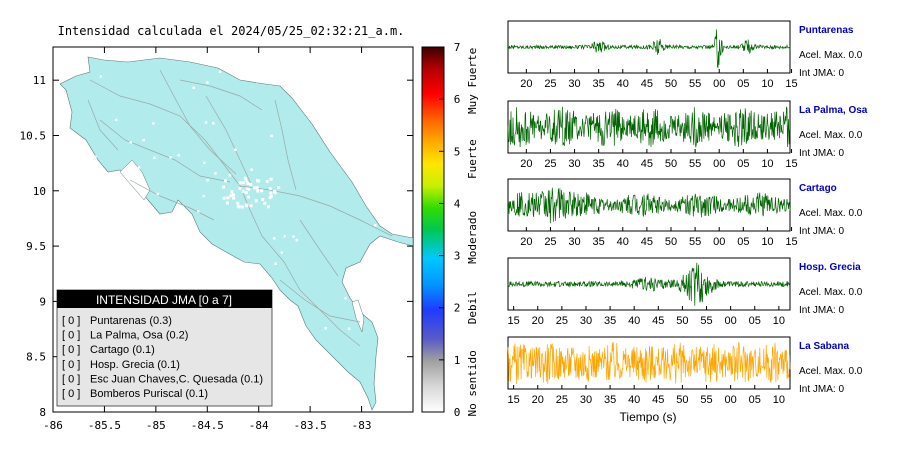 This screenshot has width=910, height=460. What do you see at coordinates (207, 425) in the screenshot?
I see `map-x-tick-label: -84.5` at bounding box center [207, 425].